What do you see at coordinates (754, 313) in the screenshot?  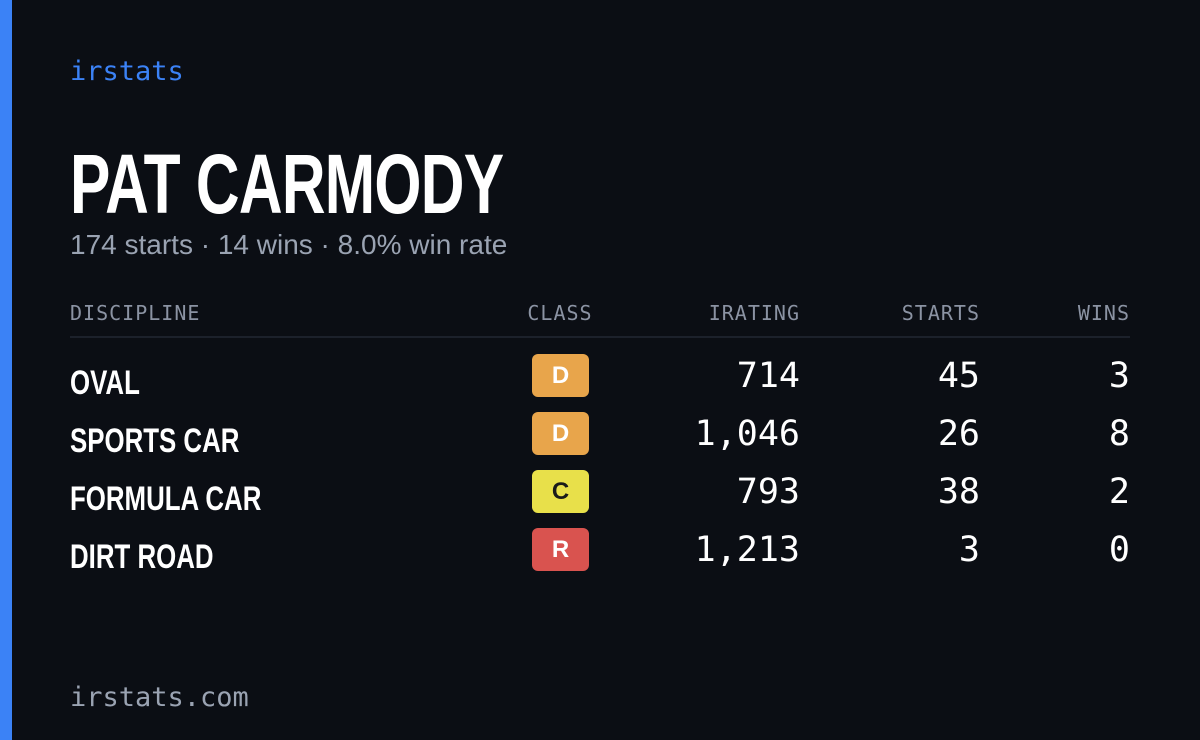 I see `column-header: IRATING` at bounding box center [754, 313].